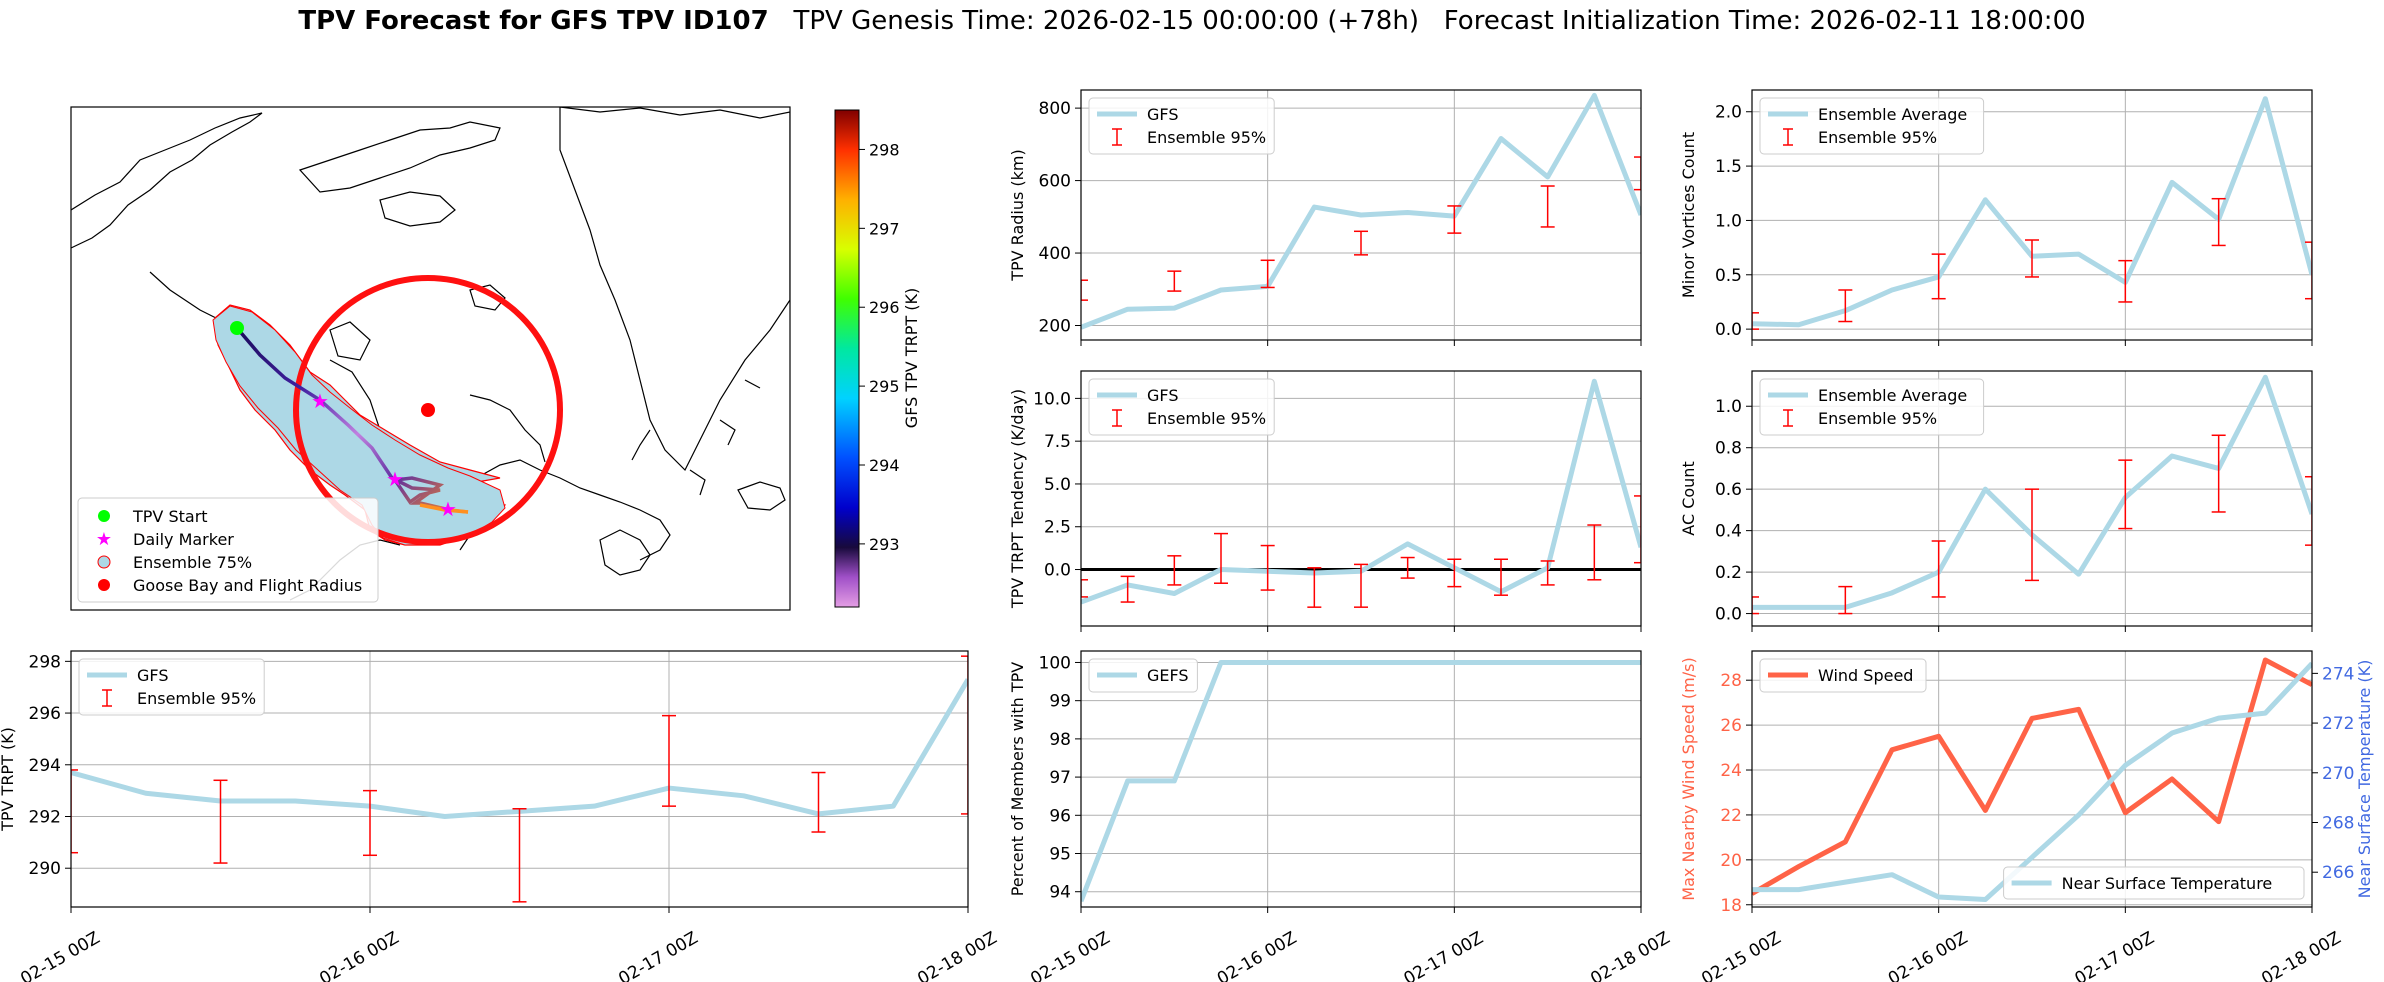 The width and height of the screenshot is (2384, 982). What do you see at coordinates (658, 955) in the screenshot?
I see `trpt-xtick-label-2: 02-17 00Z` at bounding box center [658, 955].